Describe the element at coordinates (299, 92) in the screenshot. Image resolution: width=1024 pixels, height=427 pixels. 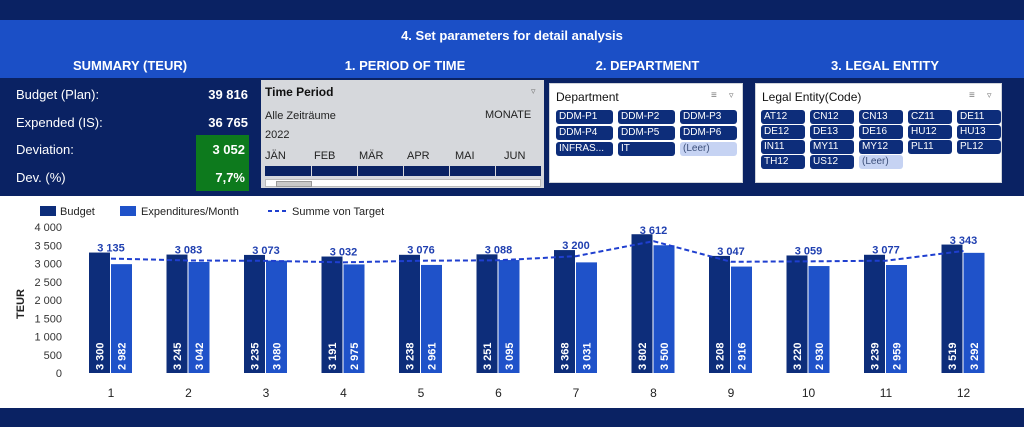
I see `time-period-title: Time Period` at that location.